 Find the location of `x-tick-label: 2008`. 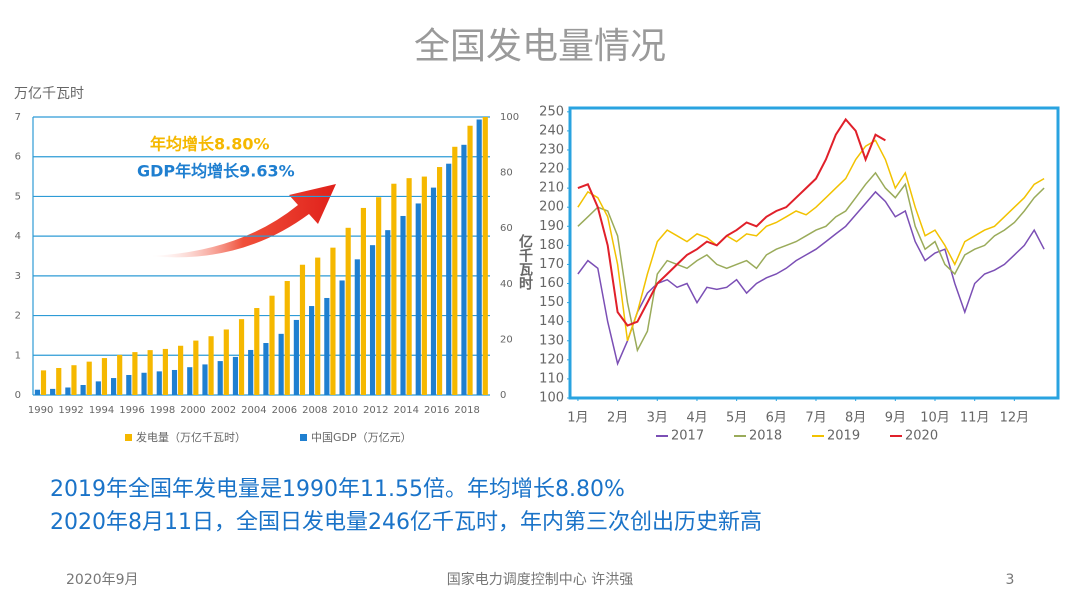

x-tick-label: 2008 is located at coordinates (314, 410).